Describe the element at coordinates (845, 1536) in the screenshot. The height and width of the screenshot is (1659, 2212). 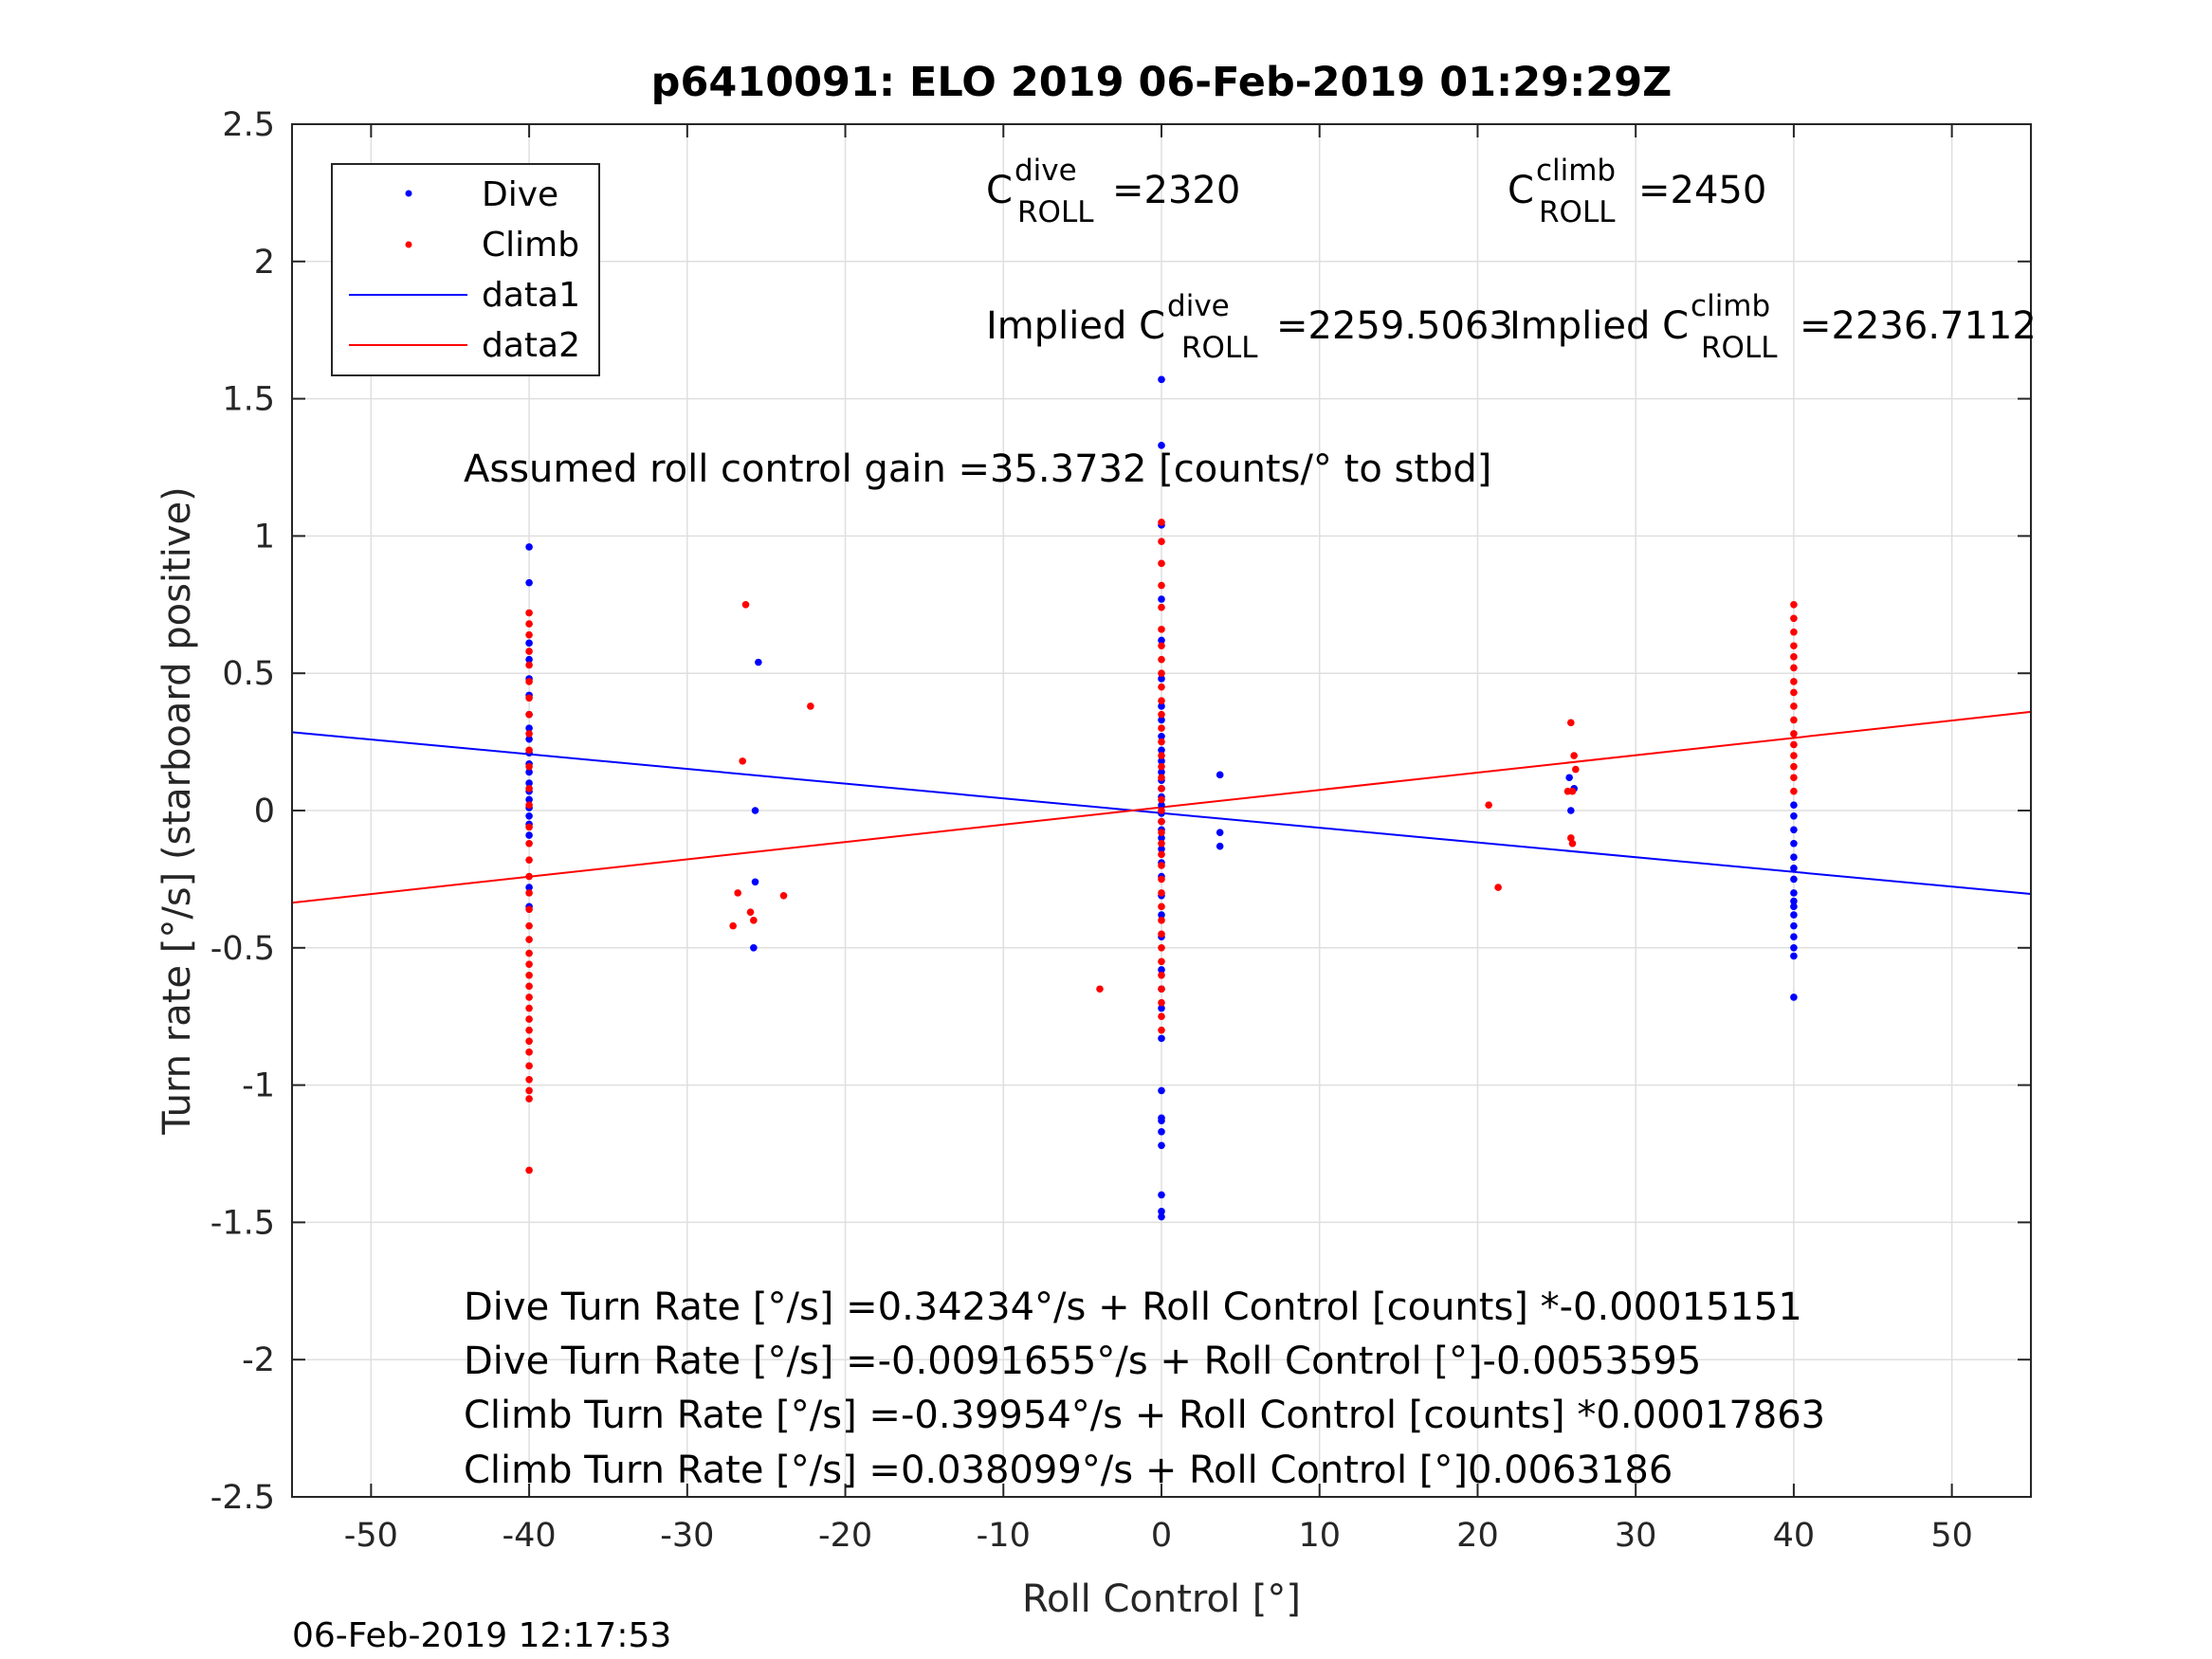
I see `x-tick-label: -20` at that location.